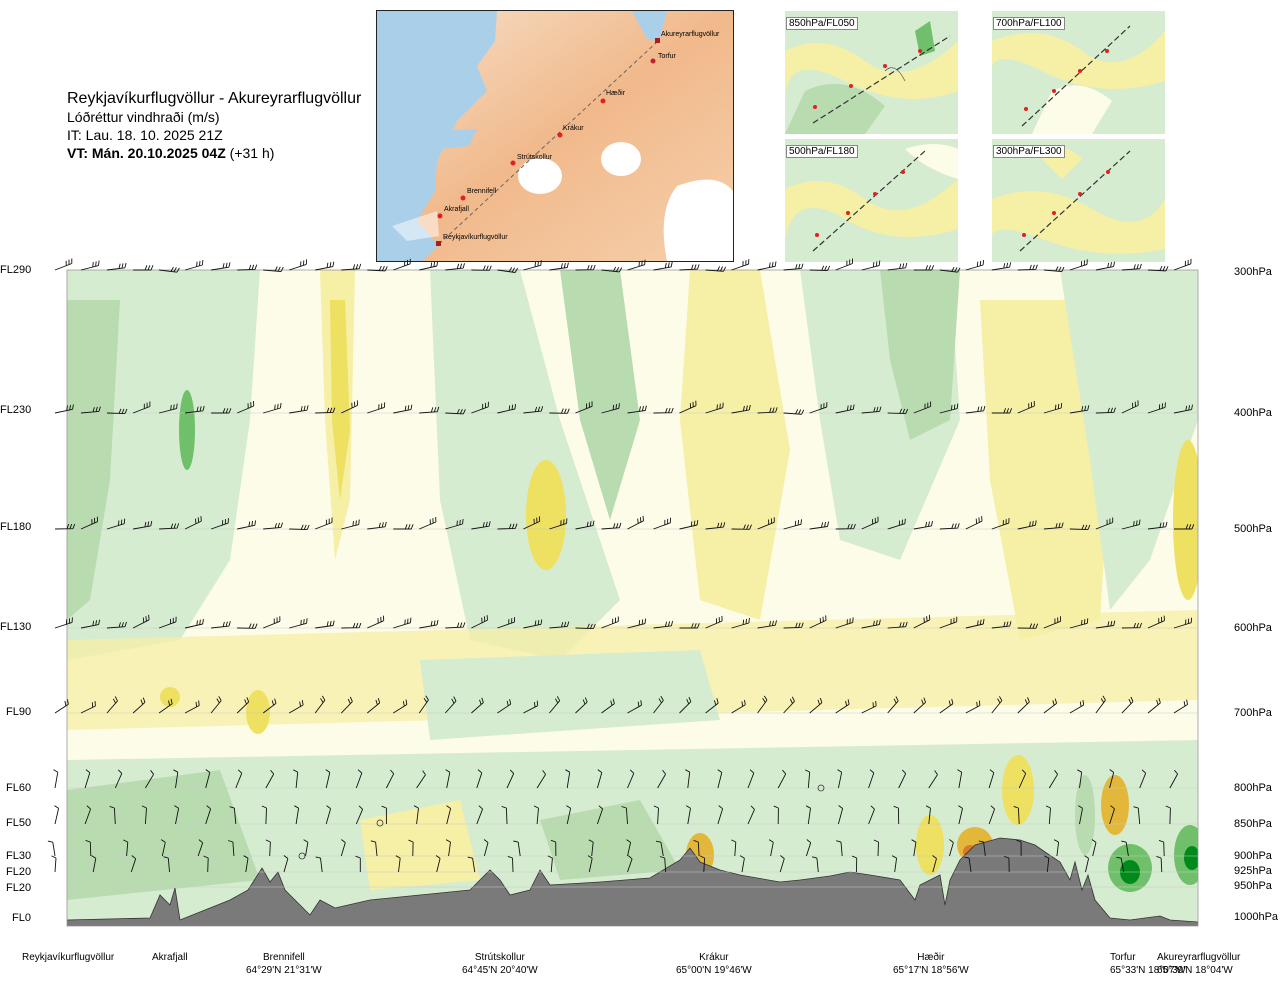 The width and height of the screenshot is (1280, 981). Describe the element at coordinates (170, 957) in the screenshot. I see `loc-akrafjall: Akrafjall` at that location.